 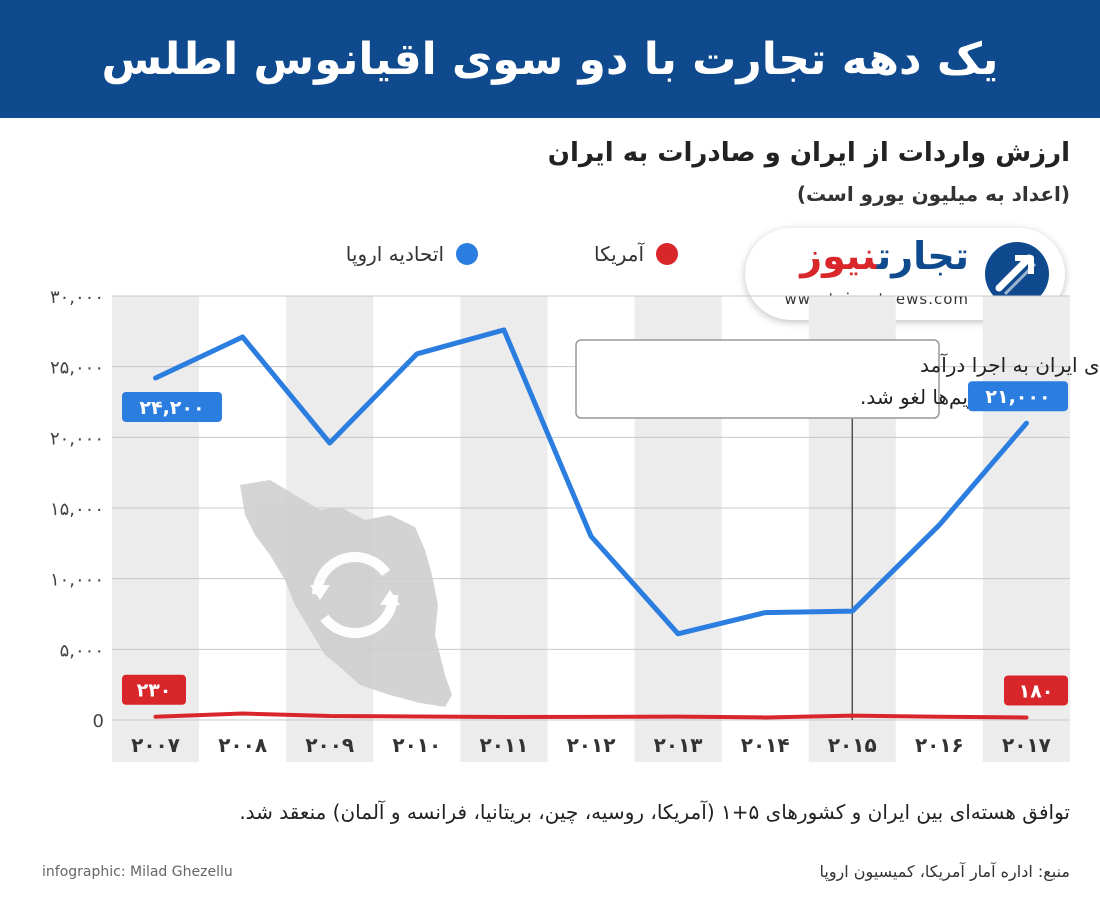 What do you see at coordinates (765, 745) in the screenshot?
I see `x-tick-label: ۲۰۱۴` at bounding box center [765, 745].